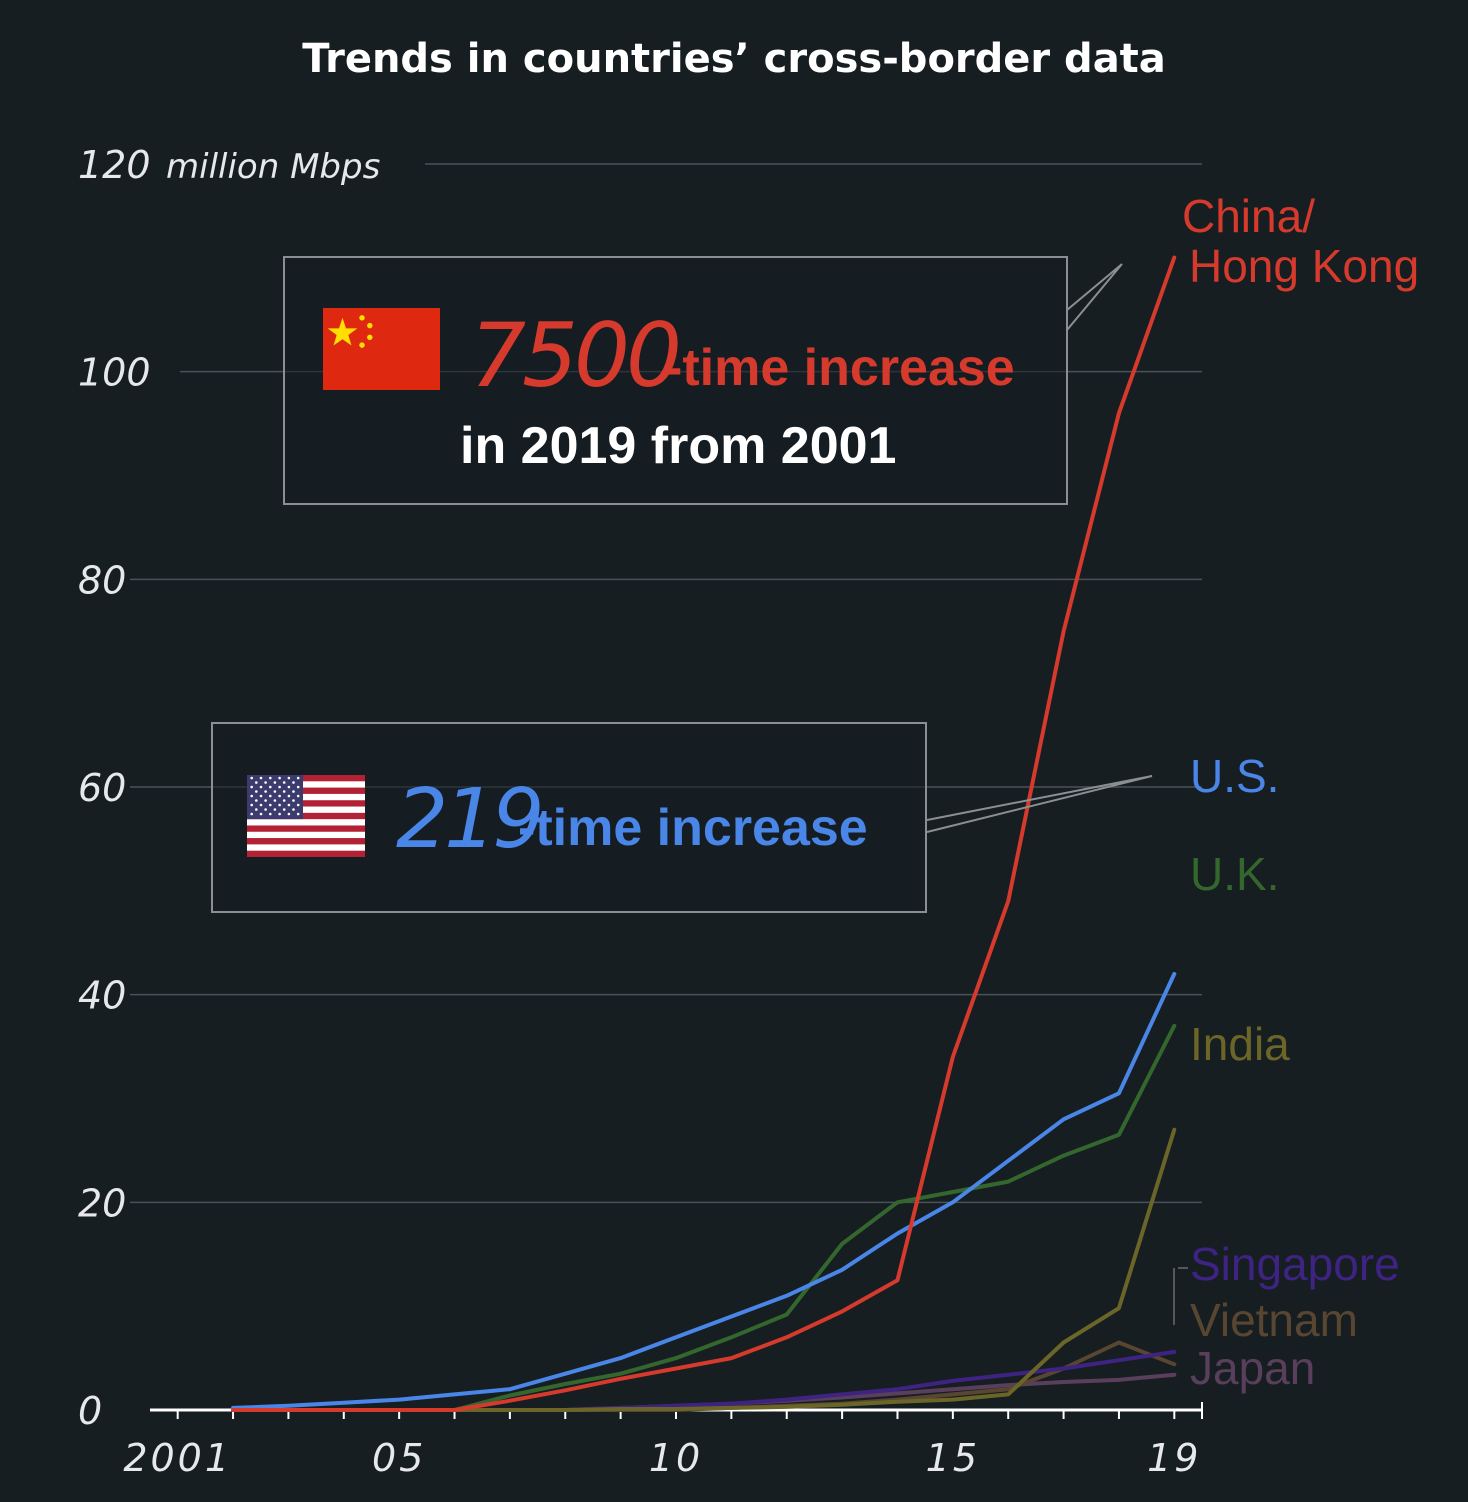 The height and width of the screenshot is (1502, 1468). What do you see at coordinates (90, 1411) in the screenshot?
I see `y-tick-label: 0` at bounding box center [90, 1411].